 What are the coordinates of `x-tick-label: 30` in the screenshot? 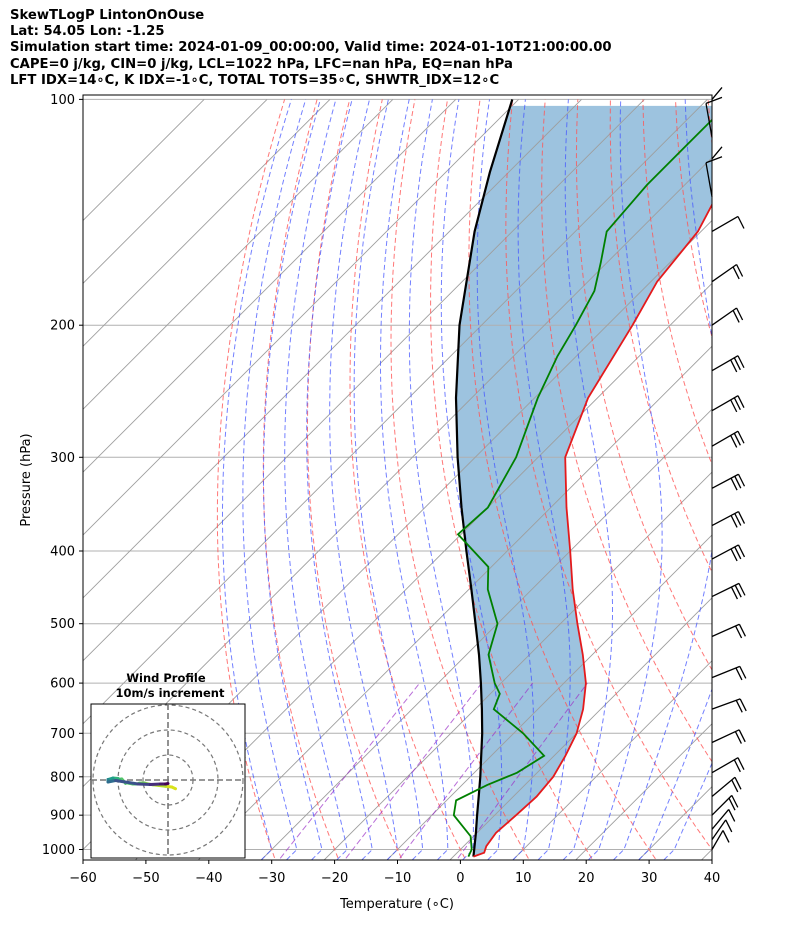 It's located at (649, 878).